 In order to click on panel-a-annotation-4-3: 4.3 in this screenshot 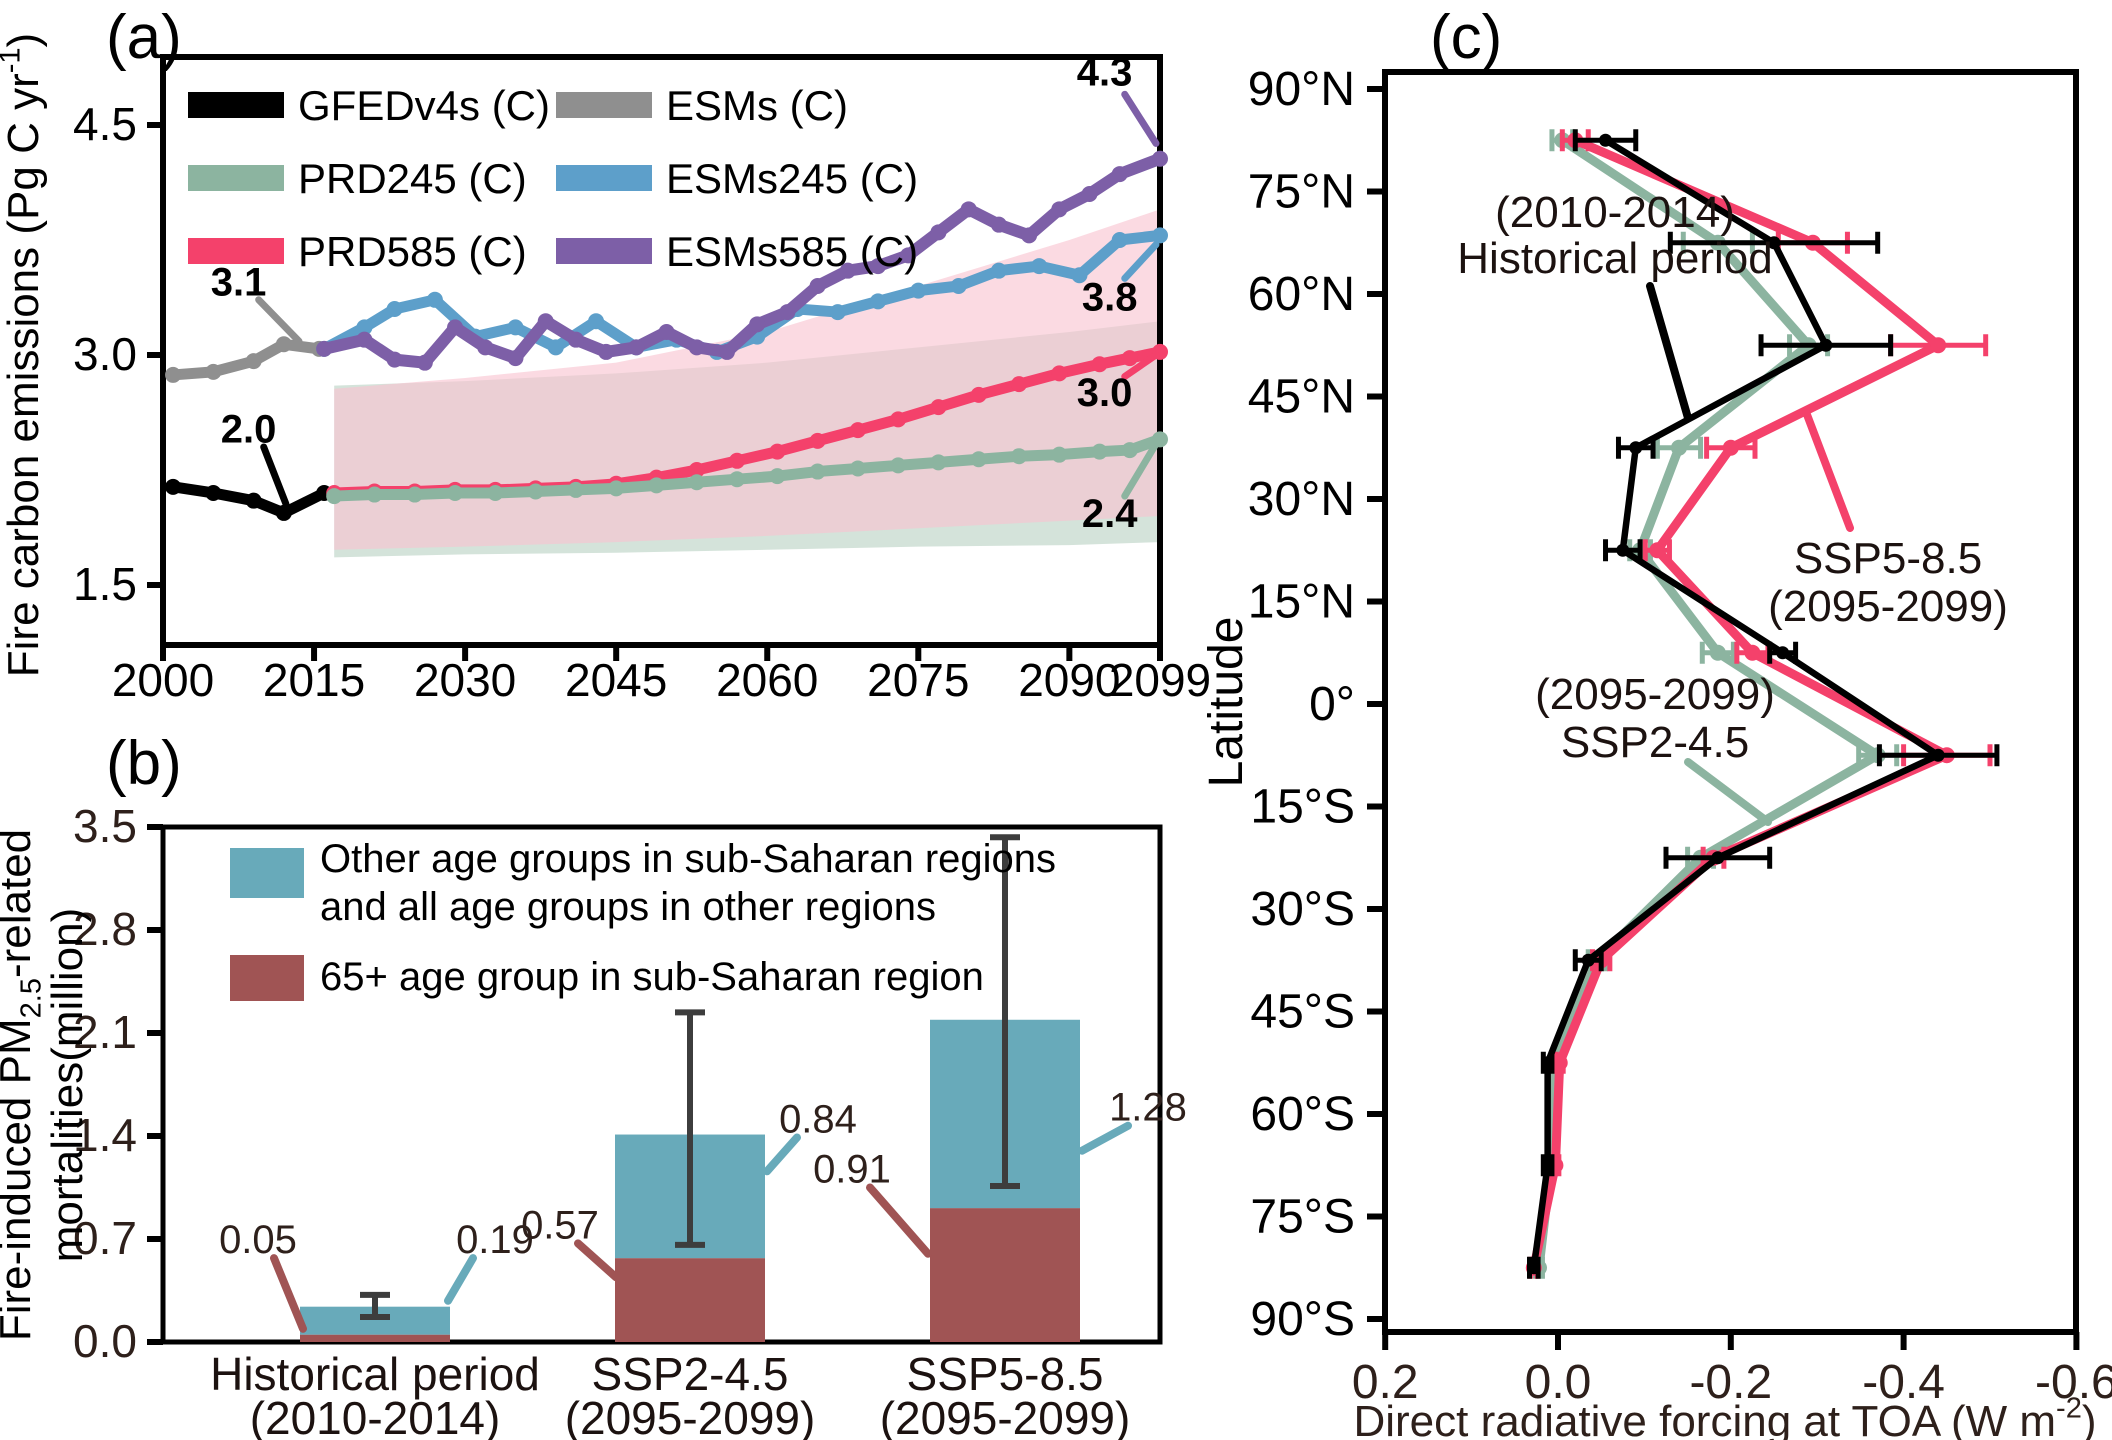, I will do `click(1118, 98)`.